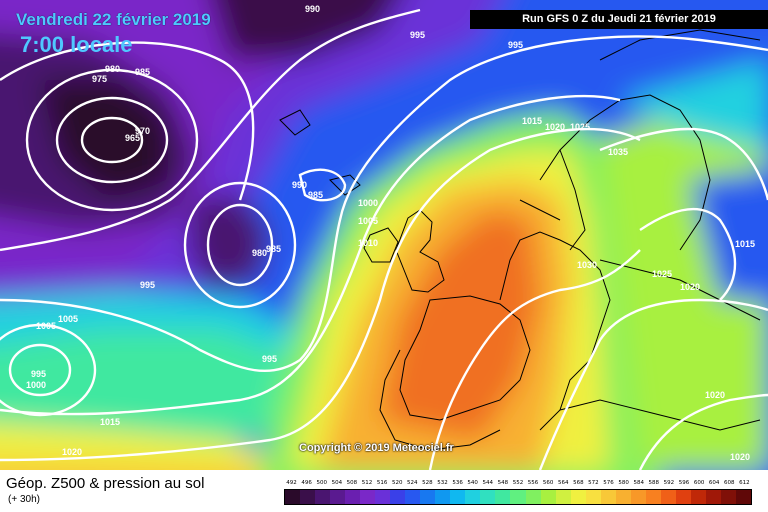 The height and width of the screenshot is (512, 768). What do you see at coordinates (638, 483) in the screenshot?
I see `scale-value-label: 584` at bounding box center [638, 483].